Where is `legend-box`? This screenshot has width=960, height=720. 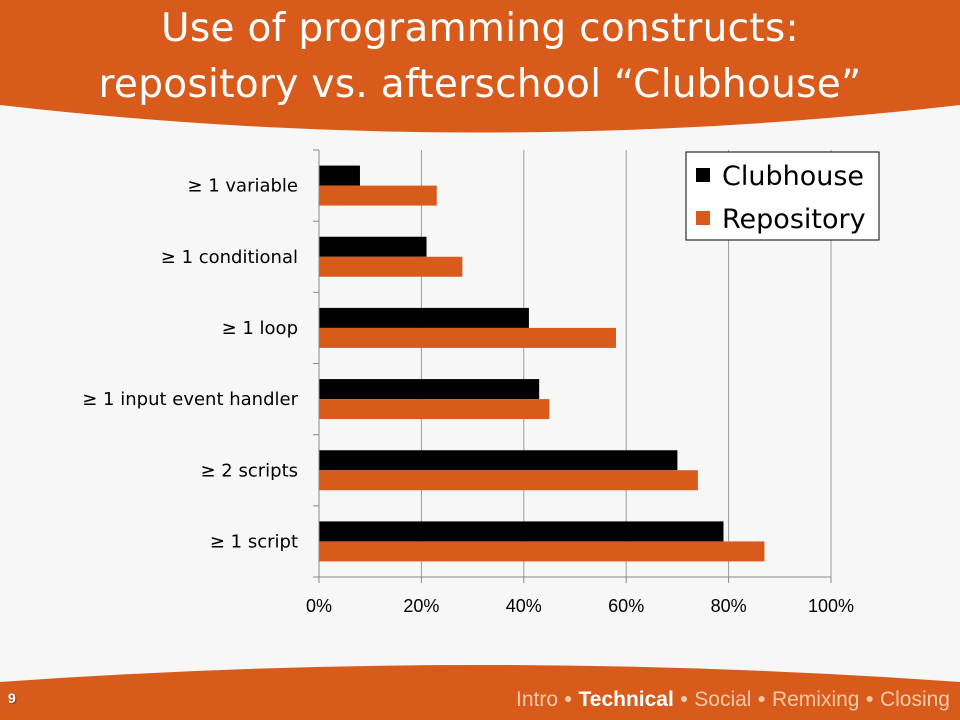
legend-box is located at coordinates (782, 196).